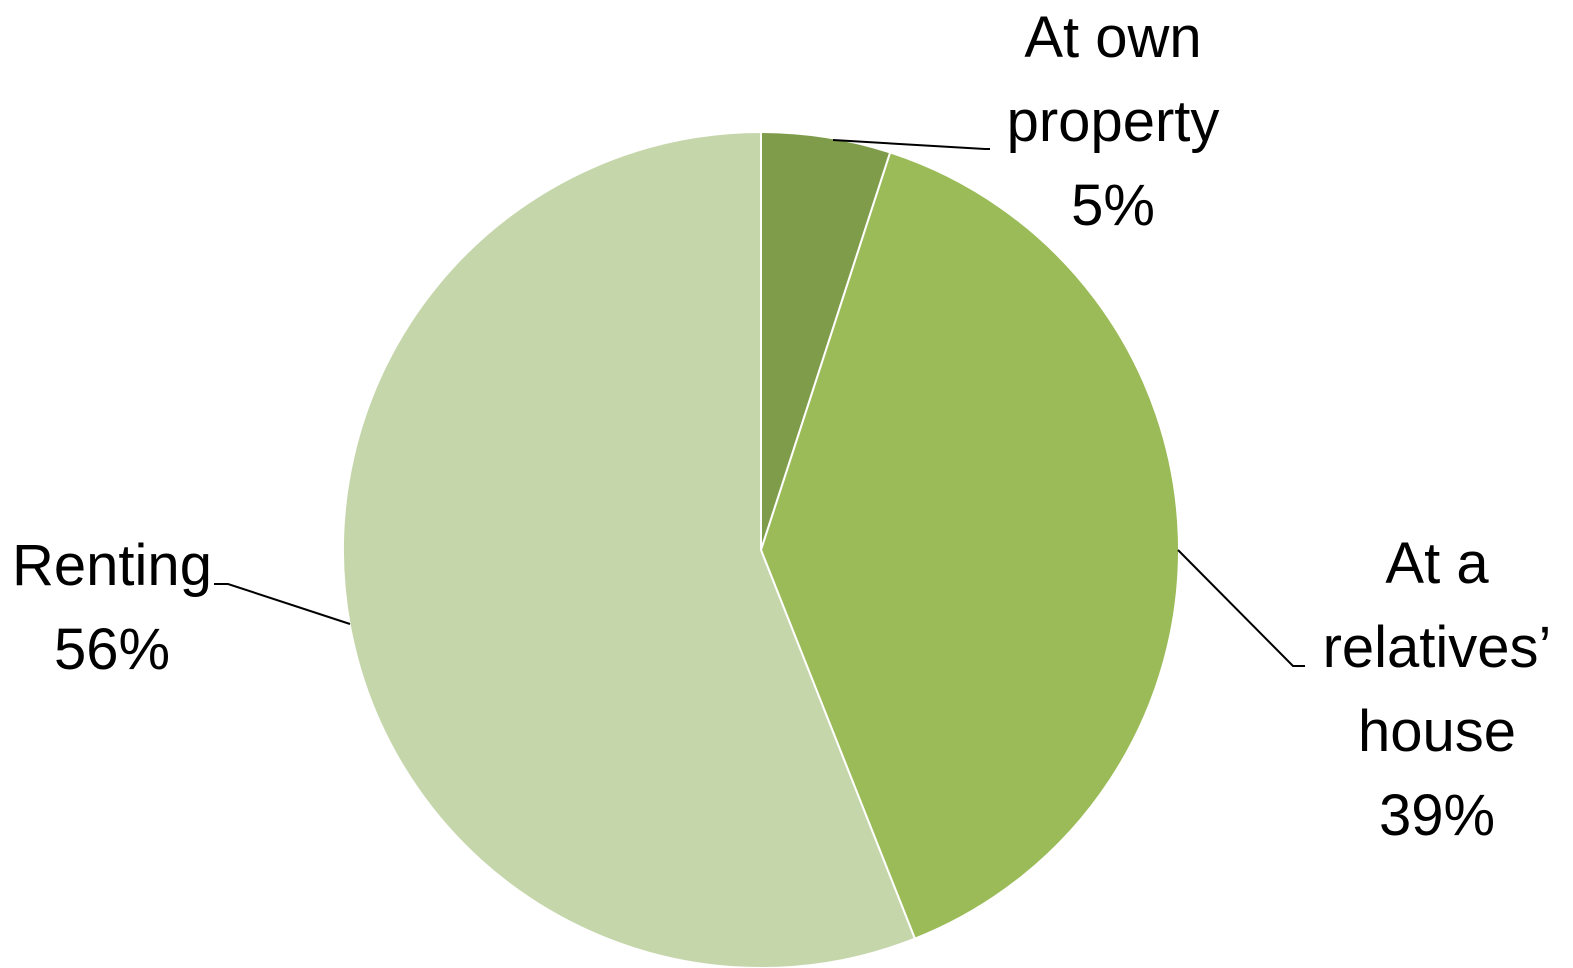 Image resolution: width=1573 pixels, height=968 pixels. What do you see at coordinates (1437, 563) in the screenshot?
I see `data-label-2-category-line: At a` at bounding box center [1437, 563].